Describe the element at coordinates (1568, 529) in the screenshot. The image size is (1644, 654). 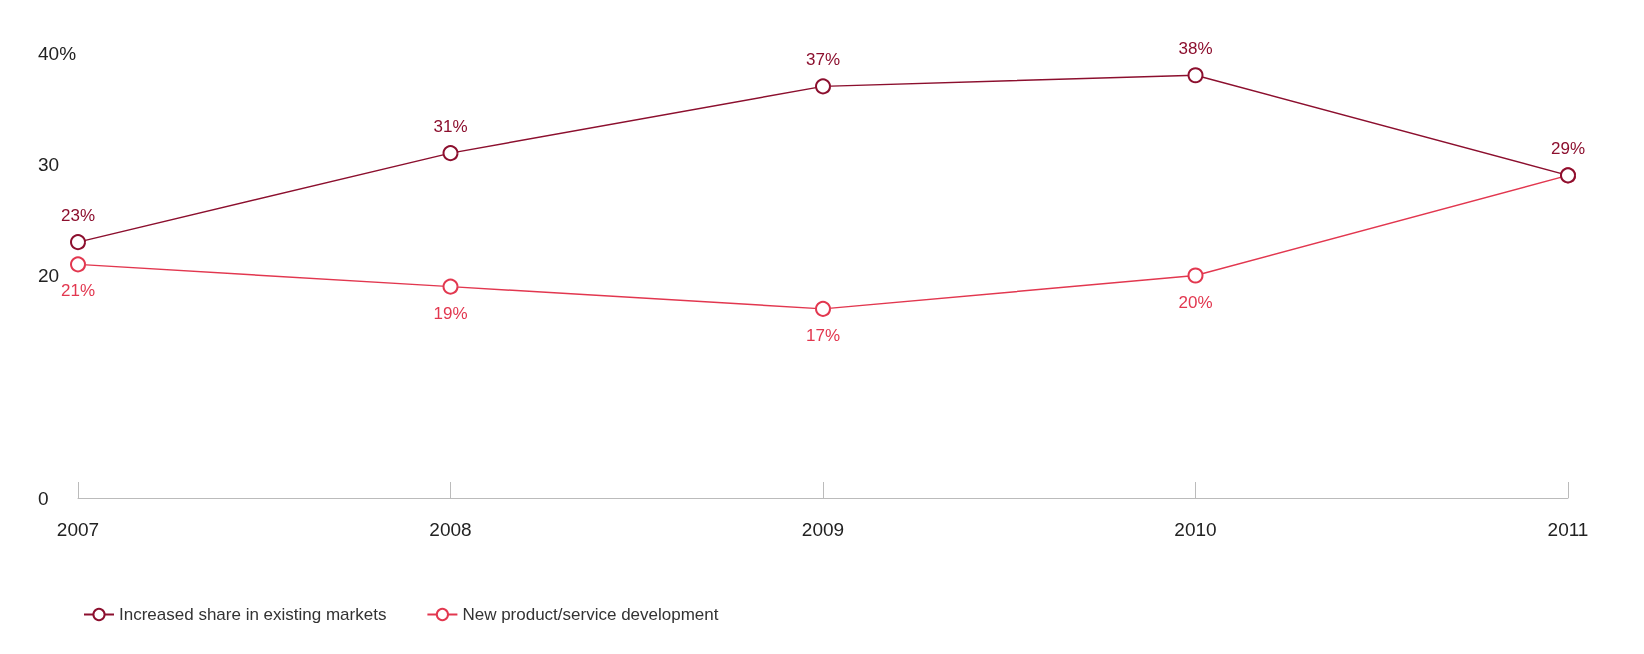
I see `x-tick-label: 2011` at that location.